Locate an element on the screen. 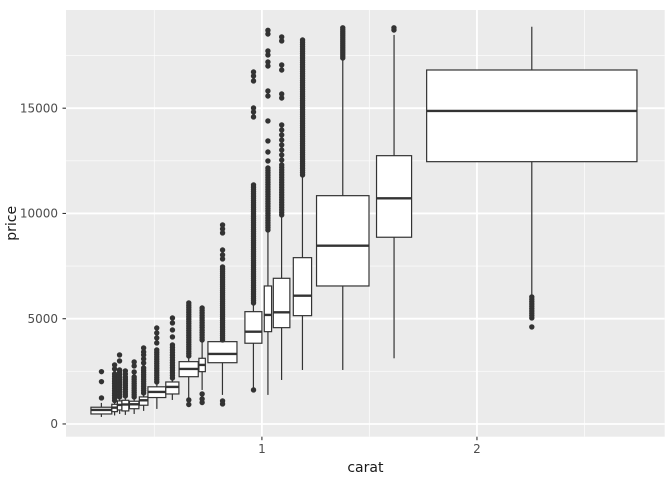  x-axis-title: carat is located at coordinates (365, 468).